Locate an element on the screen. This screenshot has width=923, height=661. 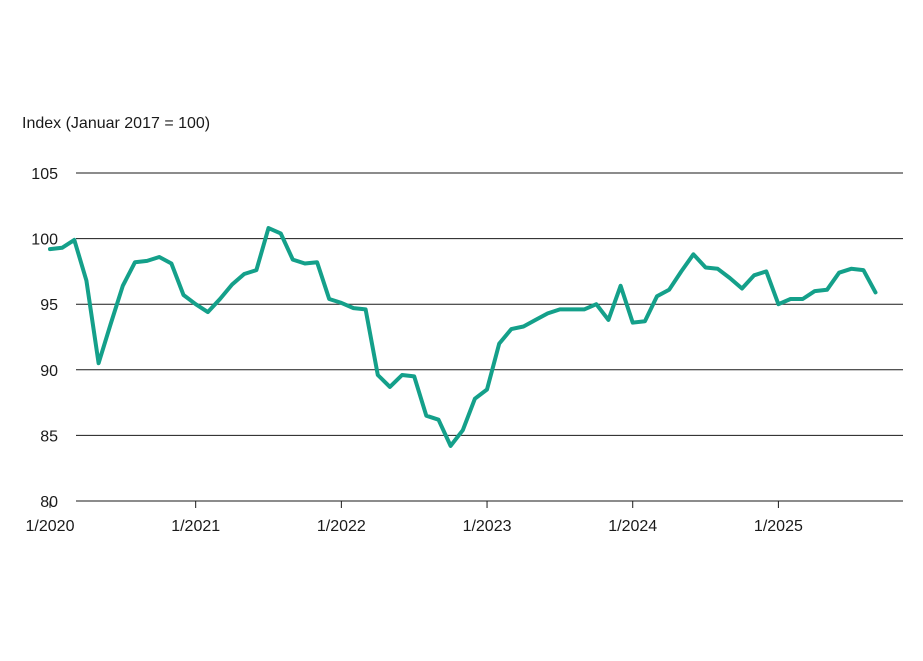
y-tick-label: 85 is located at coordinates (49, 436).